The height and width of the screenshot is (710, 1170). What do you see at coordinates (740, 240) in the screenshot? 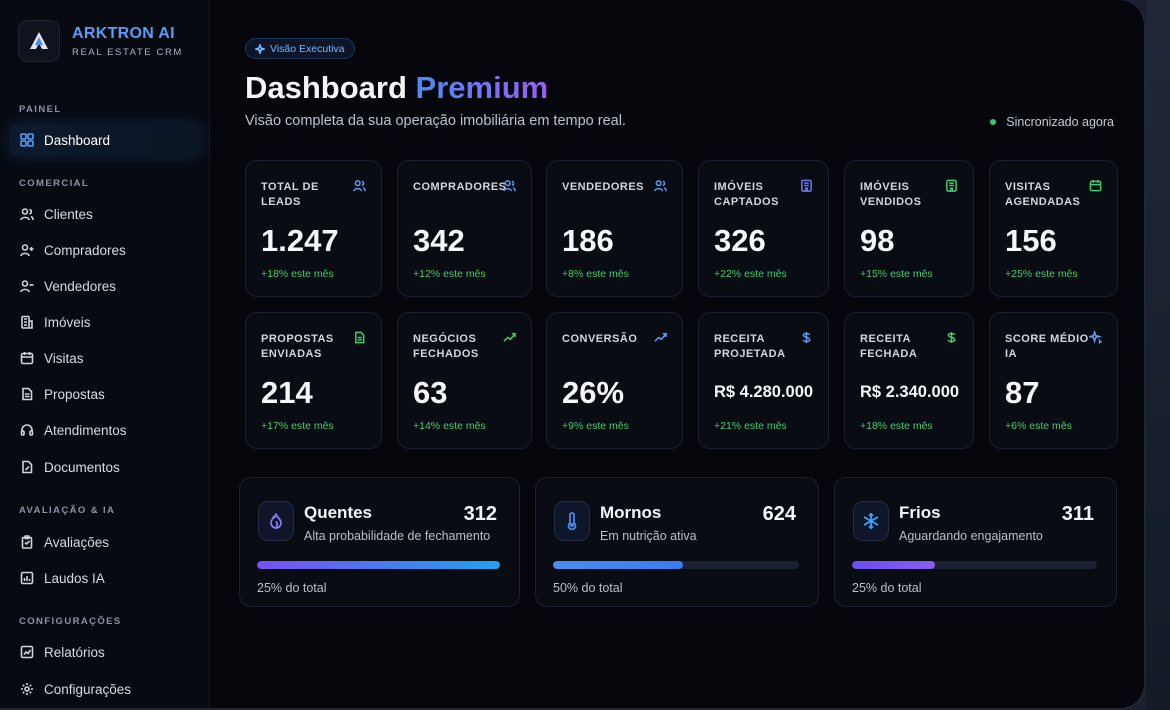
I see `kpi-value: 326` at bounding box center [740, 240].